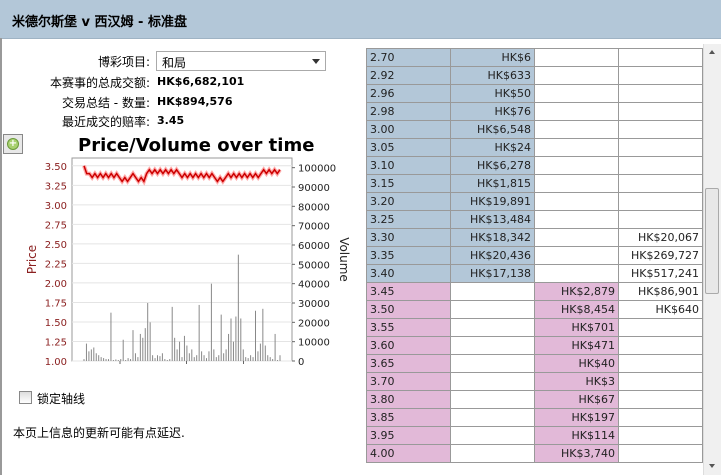 This screenshot has width=721, height=475. Describe the element at coordinates (712, 241) in the screenshot. I see `scroll-thumb` at that location.